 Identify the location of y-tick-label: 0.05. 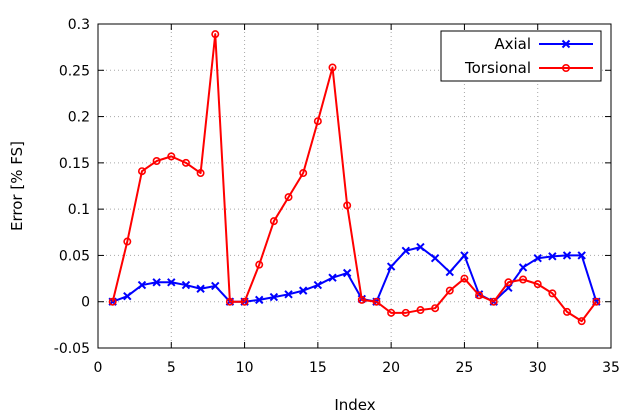
(74, 256).